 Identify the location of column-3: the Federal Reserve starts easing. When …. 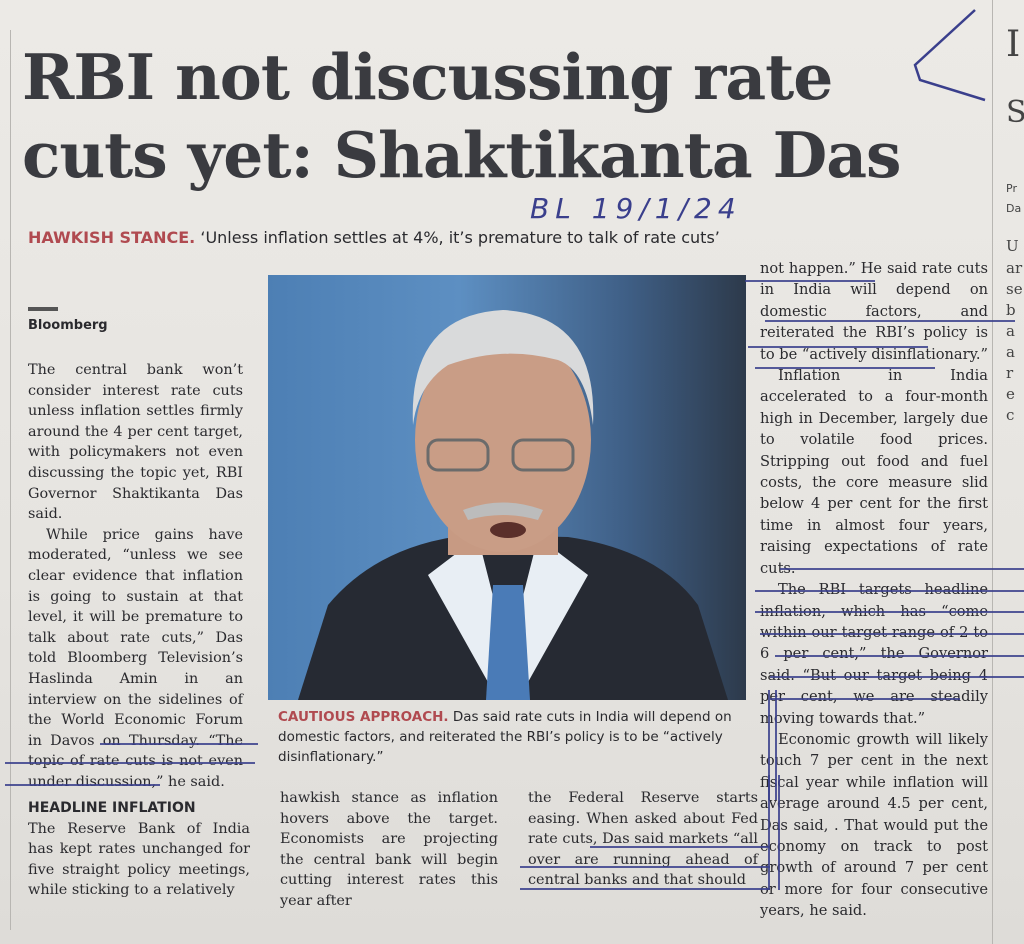
(643, 839).